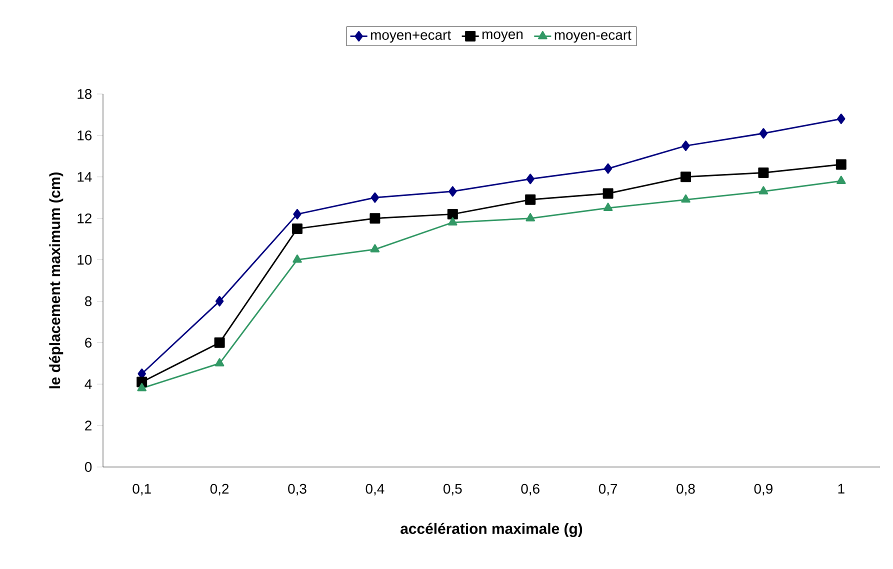 The image size is (893, 569). What do you see at coordinates (502, 36) in the screenshot?
I see `legend-label: moyen` at bounding box center [502, 36].